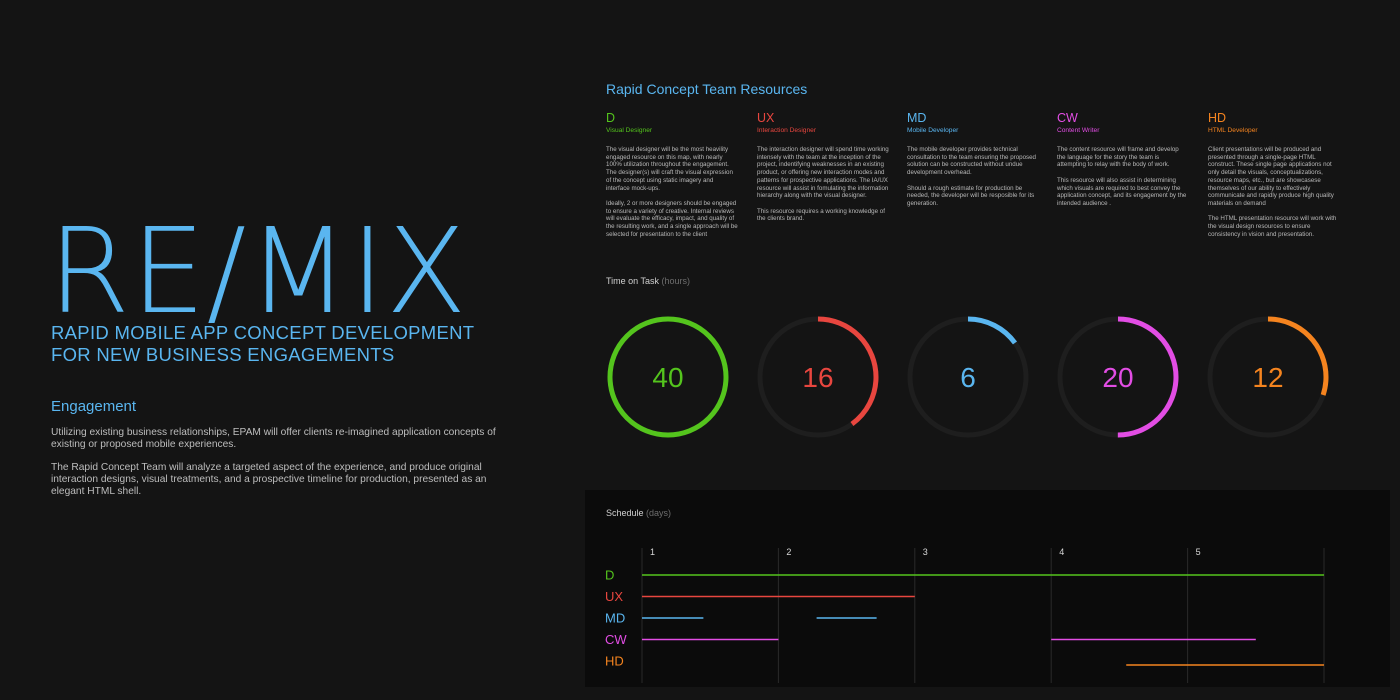 Image resolution: width=1400 pixels, height=700 pixels. What do you see at coordinates (1067, 118) in the screenshot?
I see `resource-code: CW` at bounding box center [1067, 118].